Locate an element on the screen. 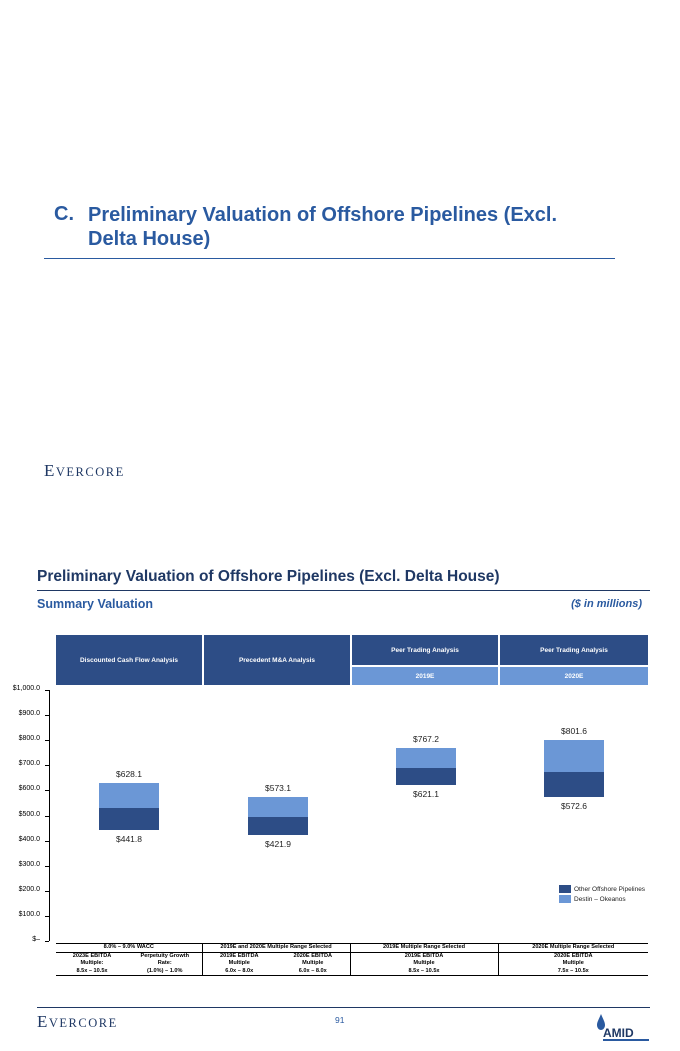 Image resolution: width=680 pixels, height=1051 pixels. cell-c2c: (1.0%) – 1.0% is located at coordinates (165, 971).